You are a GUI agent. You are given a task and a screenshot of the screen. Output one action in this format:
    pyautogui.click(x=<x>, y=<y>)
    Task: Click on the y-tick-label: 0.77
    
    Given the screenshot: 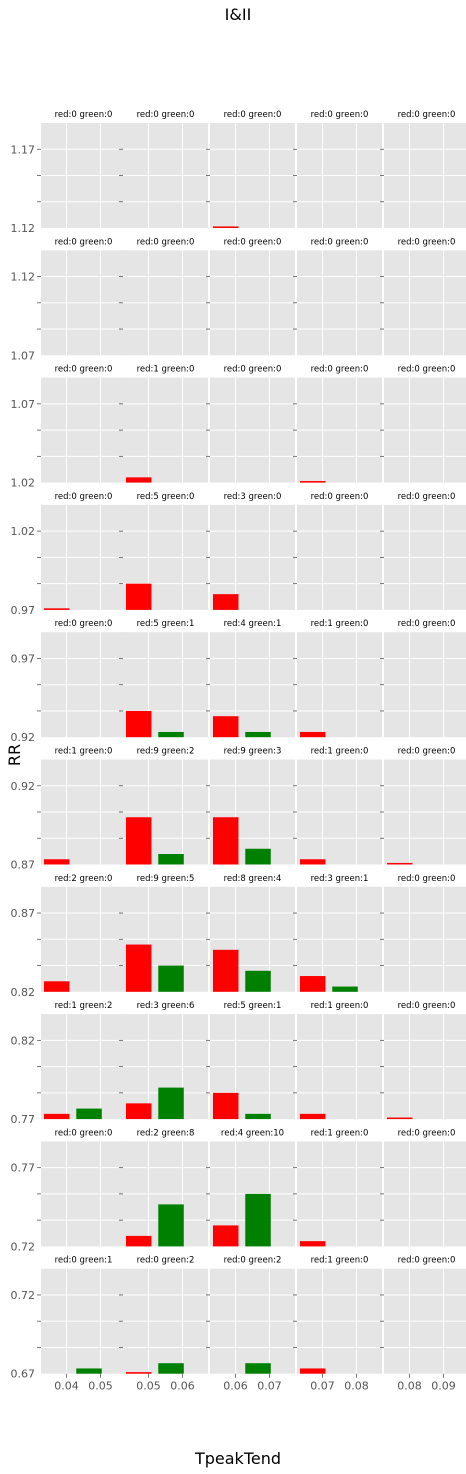 What is the action you would take?
    pyautogui.click(x=23, y=1168)
    